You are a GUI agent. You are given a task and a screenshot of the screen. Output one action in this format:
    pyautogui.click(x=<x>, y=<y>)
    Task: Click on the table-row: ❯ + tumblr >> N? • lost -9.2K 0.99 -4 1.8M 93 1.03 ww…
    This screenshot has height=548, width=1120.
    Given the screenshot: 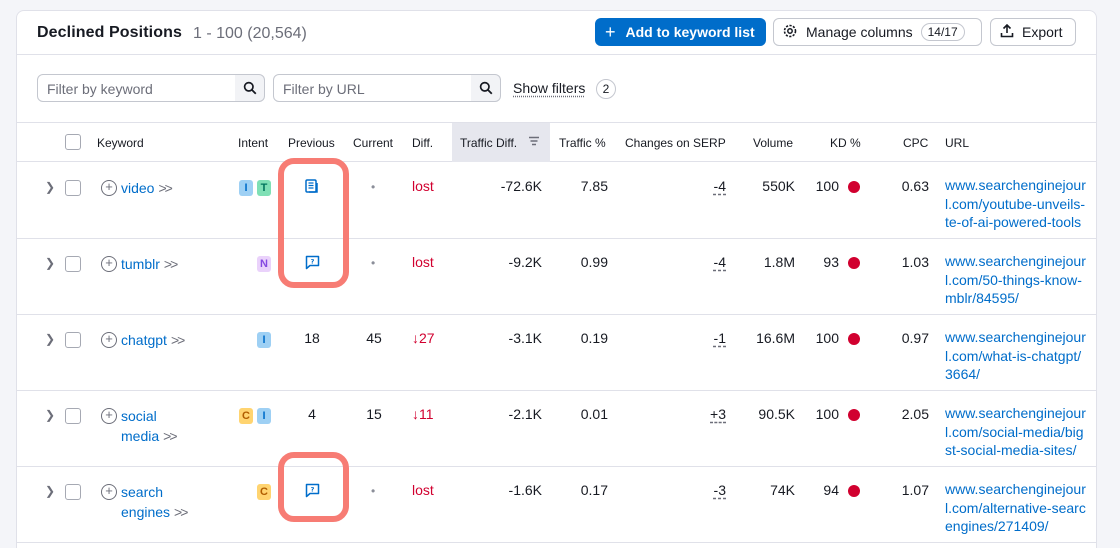 What is the action you would take?
    pyautogui.click(x=556, y=277)
    